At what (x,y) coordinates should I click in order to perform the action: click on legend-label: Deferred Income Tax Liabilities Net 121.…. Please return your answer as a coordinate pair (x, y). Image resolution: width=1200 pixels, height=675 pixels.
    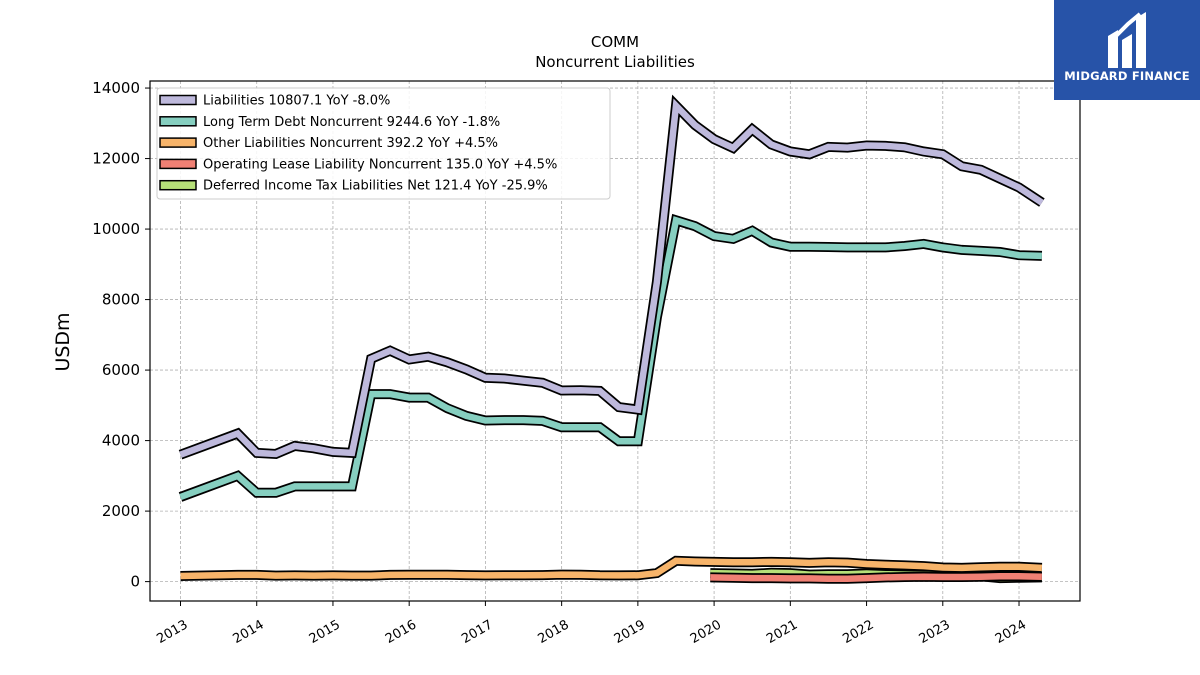
    Looking at the image, I should click on (375, 186).